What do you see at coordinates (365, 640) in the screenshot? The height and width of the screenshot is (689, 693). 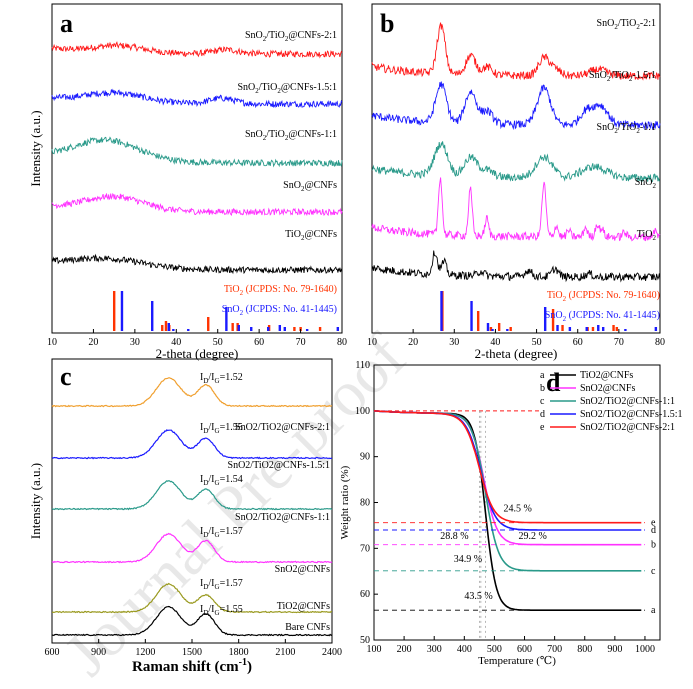 I see `panel-d-y-tick-label: 50` at bounding box center [365, 640].